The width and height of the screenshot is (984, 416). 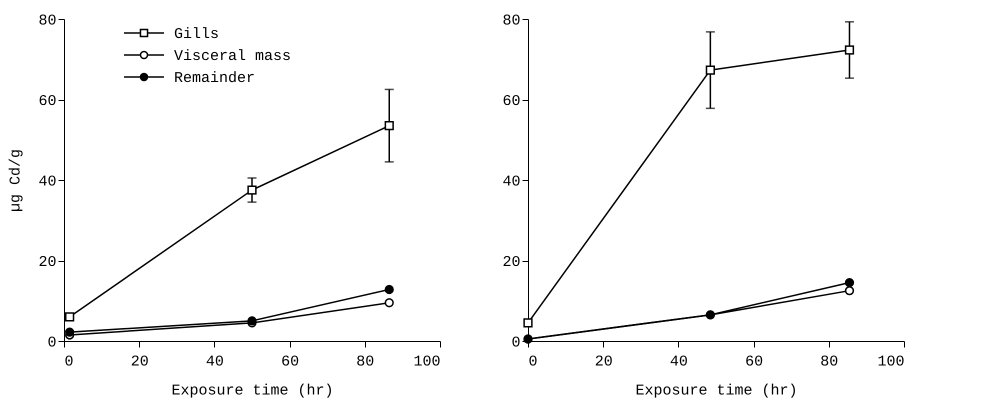 What do you see at coordinates (197, 34) in the screenshot?
I see `legend-label: Gills` at bounding box center [197, 34].